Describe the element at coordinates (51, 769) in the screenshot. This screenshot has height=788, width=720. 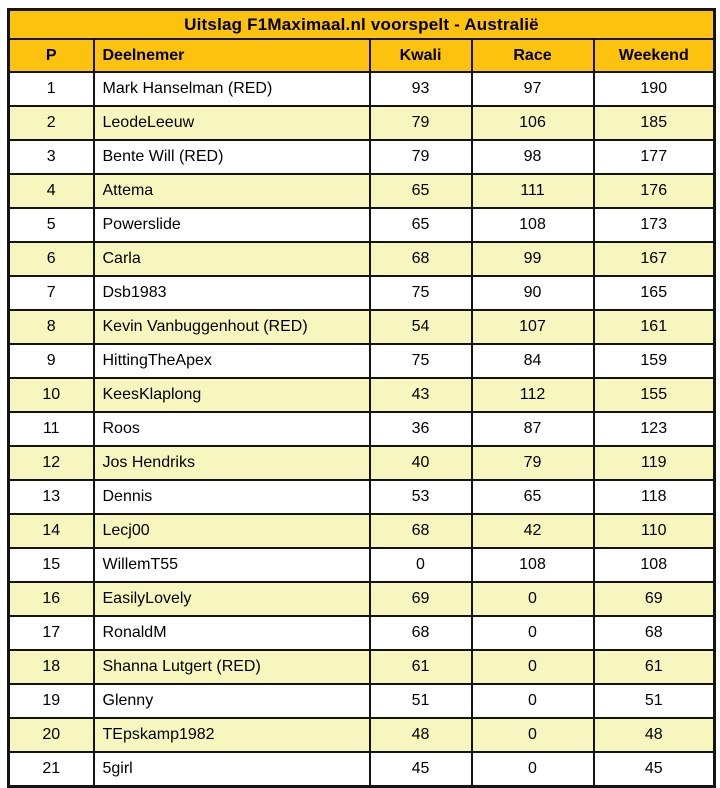
I see `position-cell: 21` at that location.